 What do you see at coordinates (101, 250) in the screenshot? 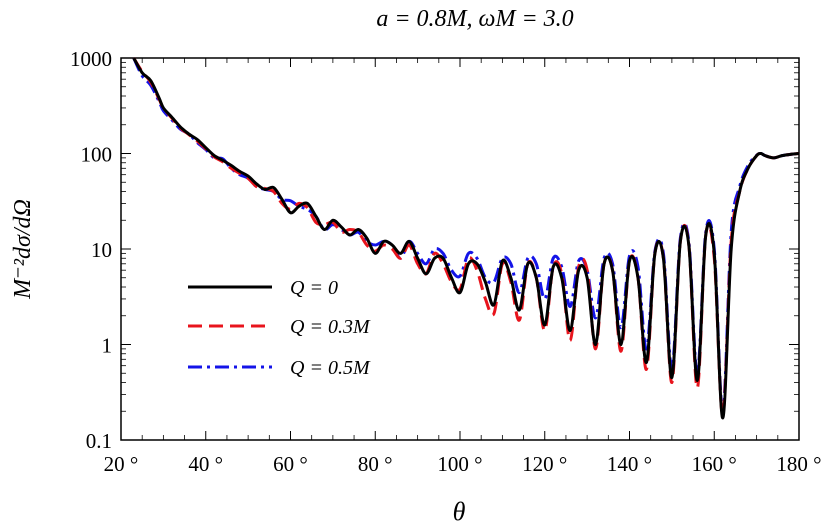
I see `y-tick-label: 10` at bounding box center [101, 250].